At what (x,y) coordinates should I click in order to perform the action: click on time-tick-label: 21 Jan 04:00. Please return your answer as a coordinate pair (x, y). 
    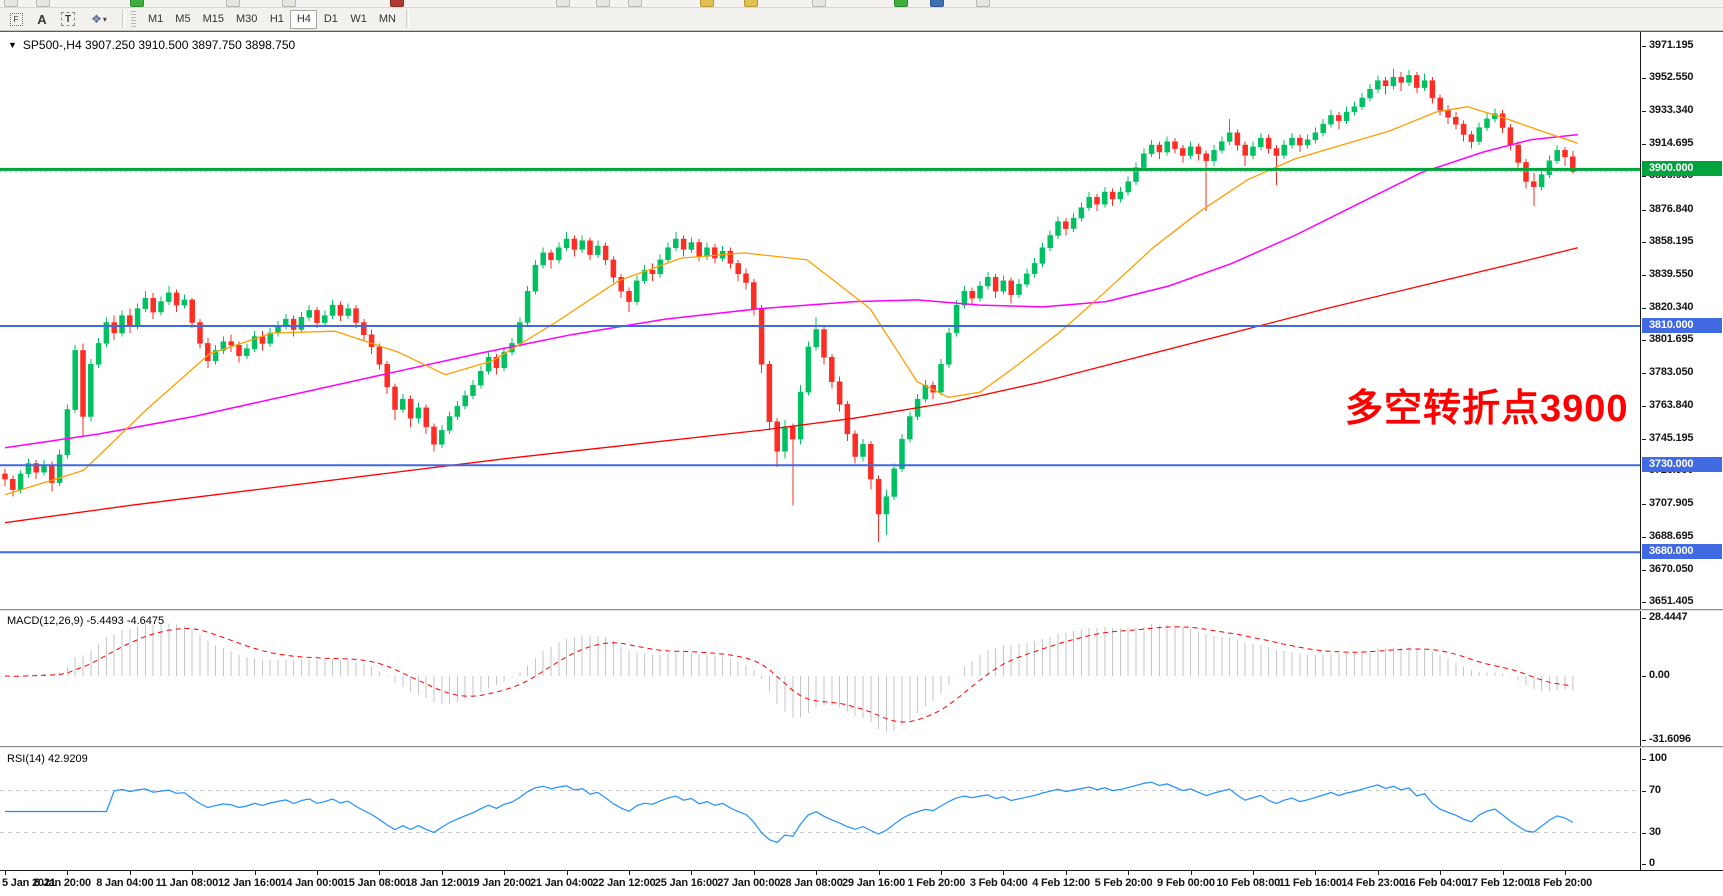
    Looking at the image, I should click on (562, 883).